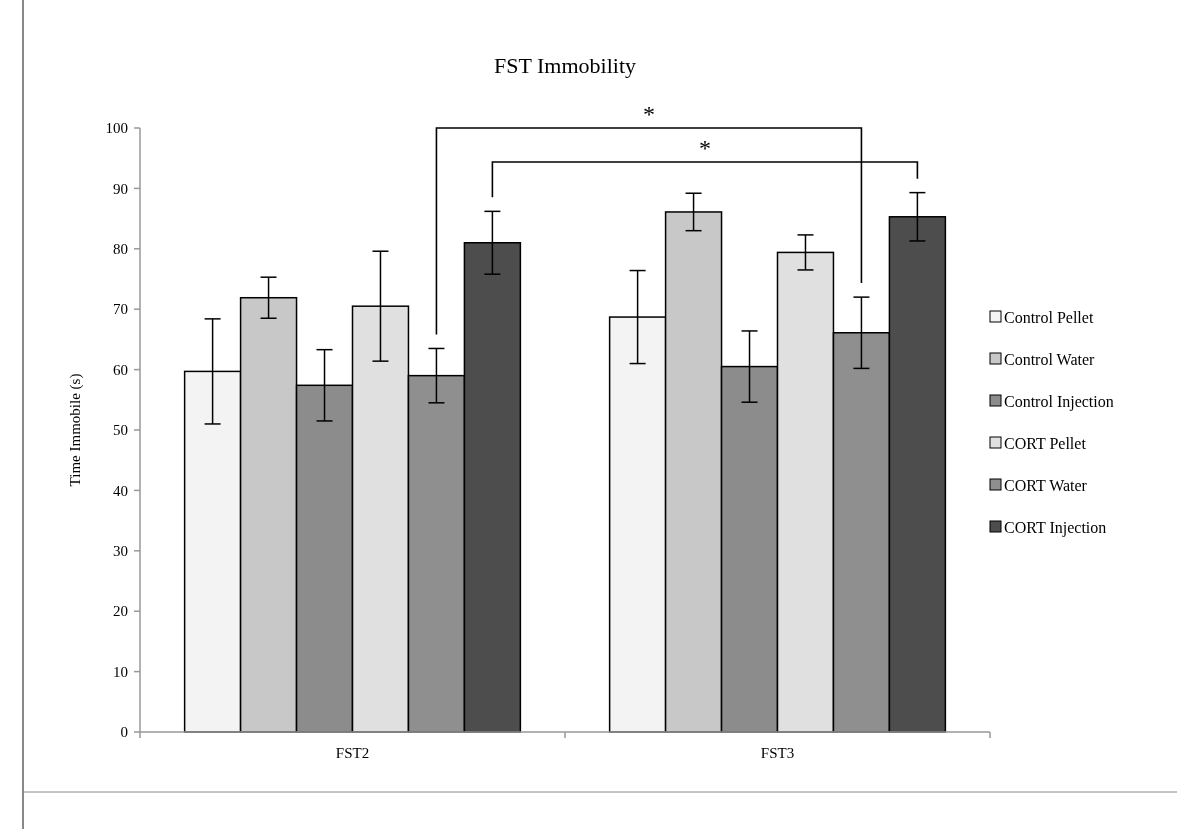 Image resolution: width=1177 pixels, height=829 pixels. What do you see at coordinates (120, 188) in the screenshot?
I see `y-tick-label: 90` at bounding box center [120, 188].